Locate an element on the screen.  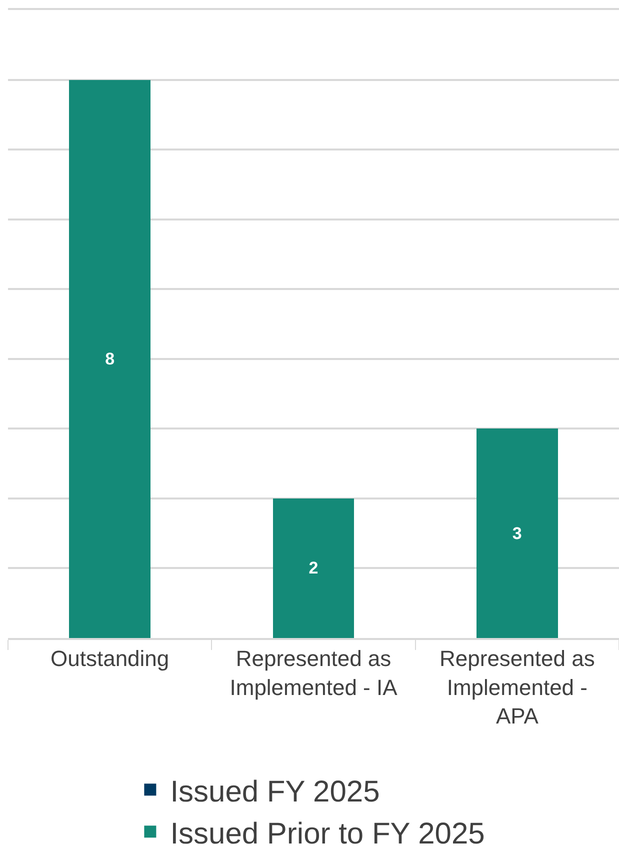
x-tick-label: Represented as Implemented - IA is located at coordinates (314, 673).